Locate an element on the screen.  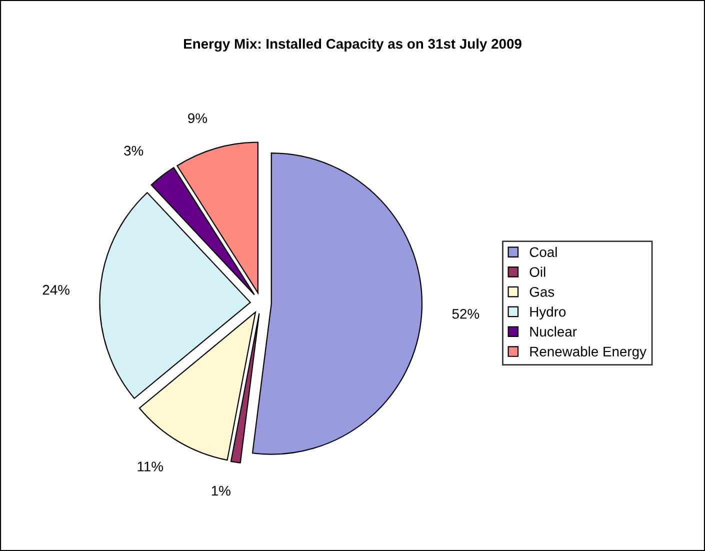
legend-label: Gas is located at coordinates (542, 291).